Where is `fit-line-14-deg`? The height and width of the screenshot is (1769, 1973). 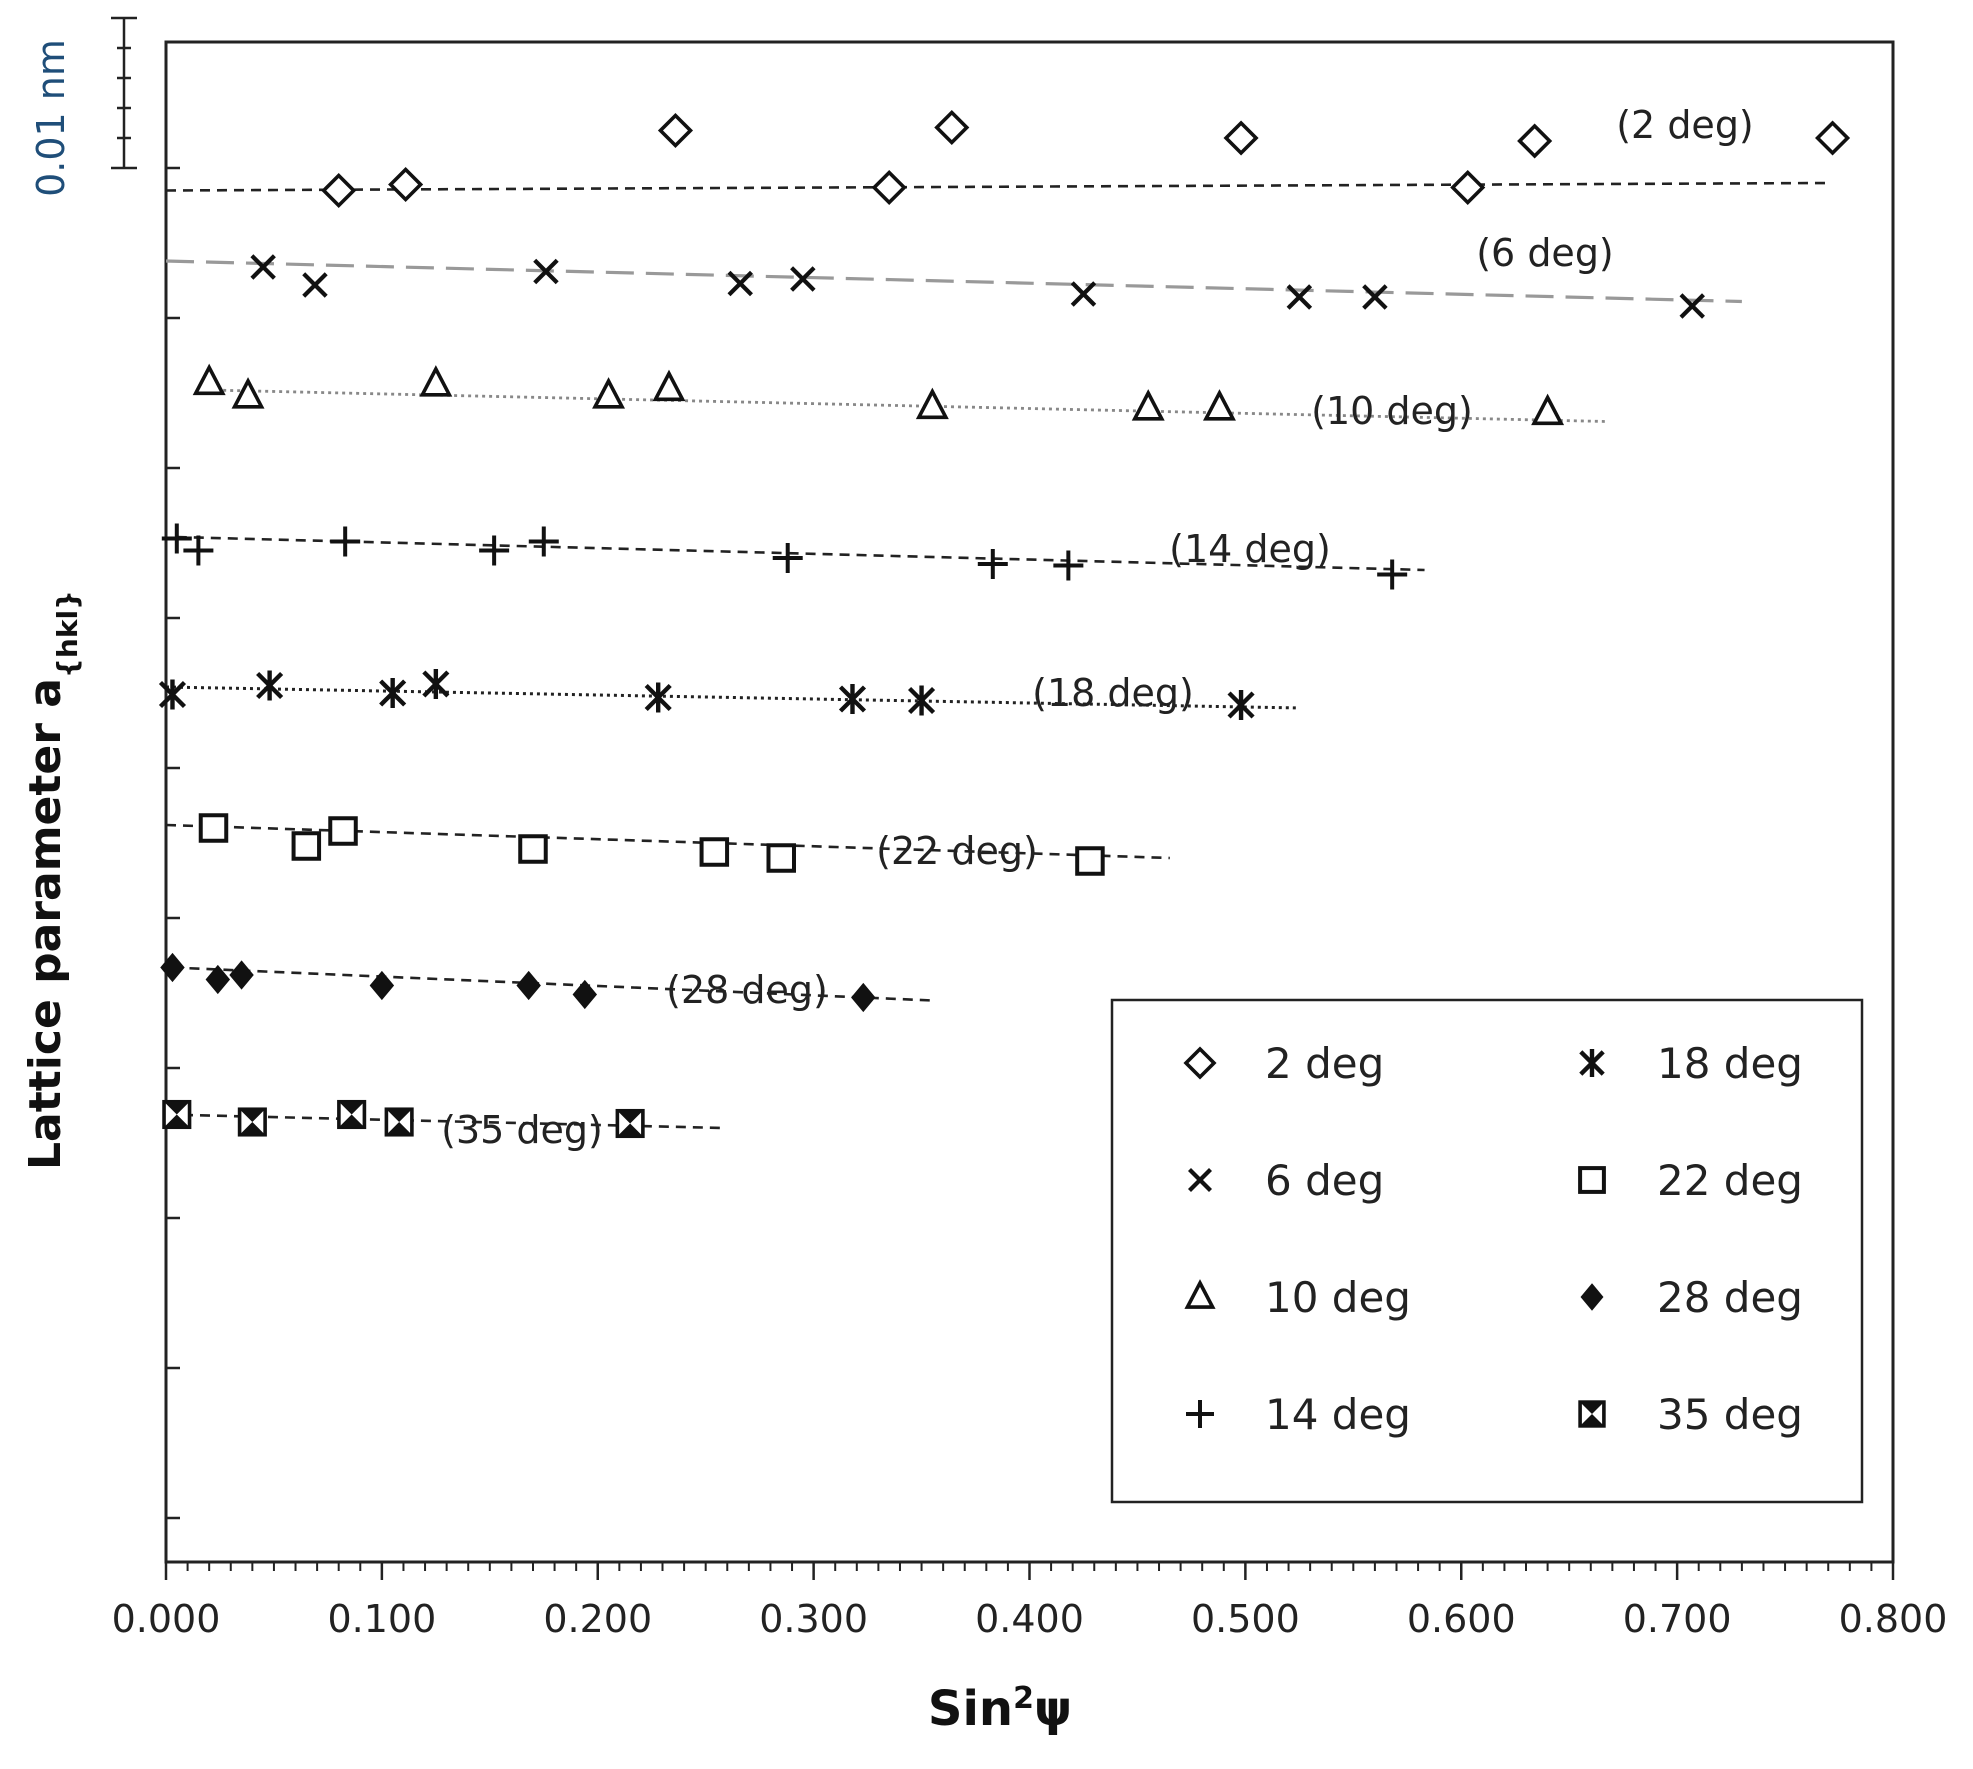
fit-line-14-deg is located at coordinates (800, 553).